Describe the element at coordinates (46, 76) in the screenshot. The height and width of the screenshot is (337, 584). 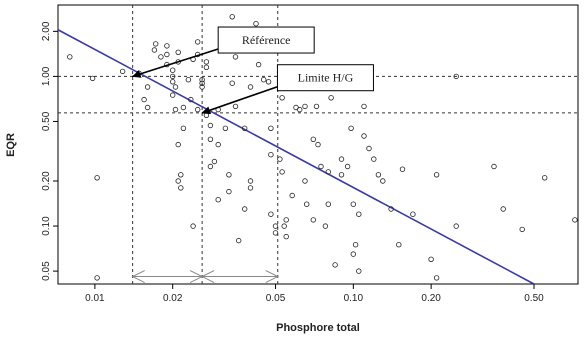
I see `y-tick-label: 1.00` at that location.